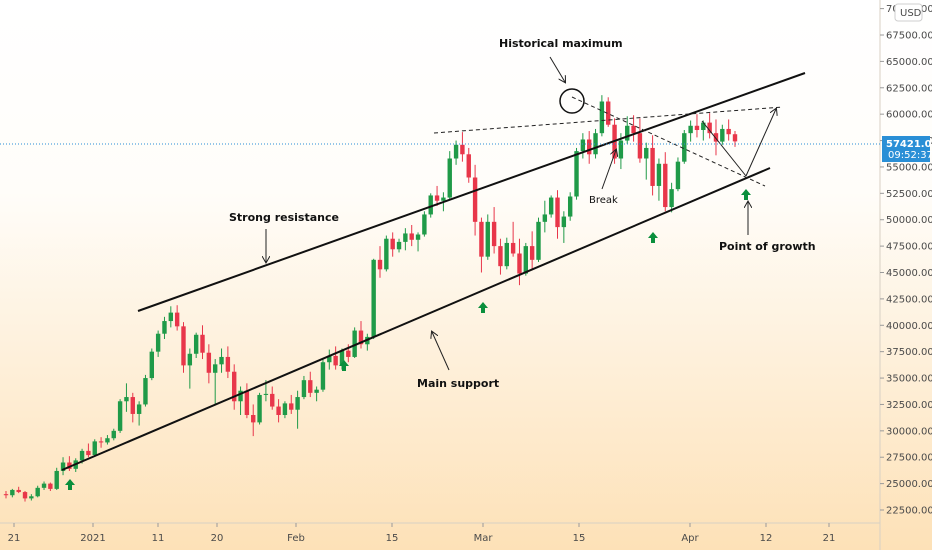 Image resolution: width=932 pixels, height=550 pixels. What do you see at coordinates (909, 273) in the screenshot?
I see `price-tick-label: 45000.00` at bounding box center [909, 273].